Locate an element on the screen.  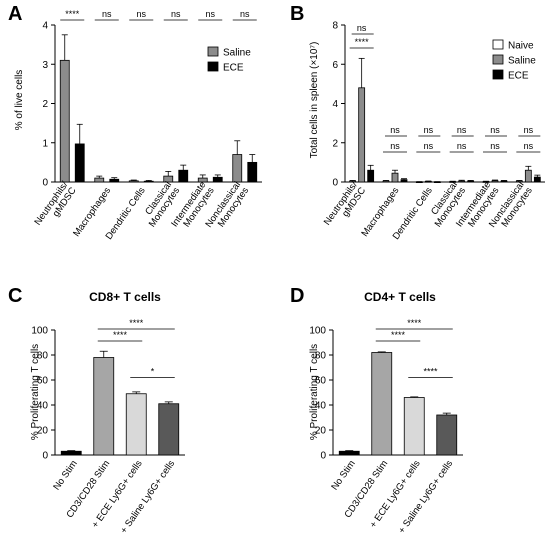
panel-title: CD4+ T cells is located at coordinates (400, 297).